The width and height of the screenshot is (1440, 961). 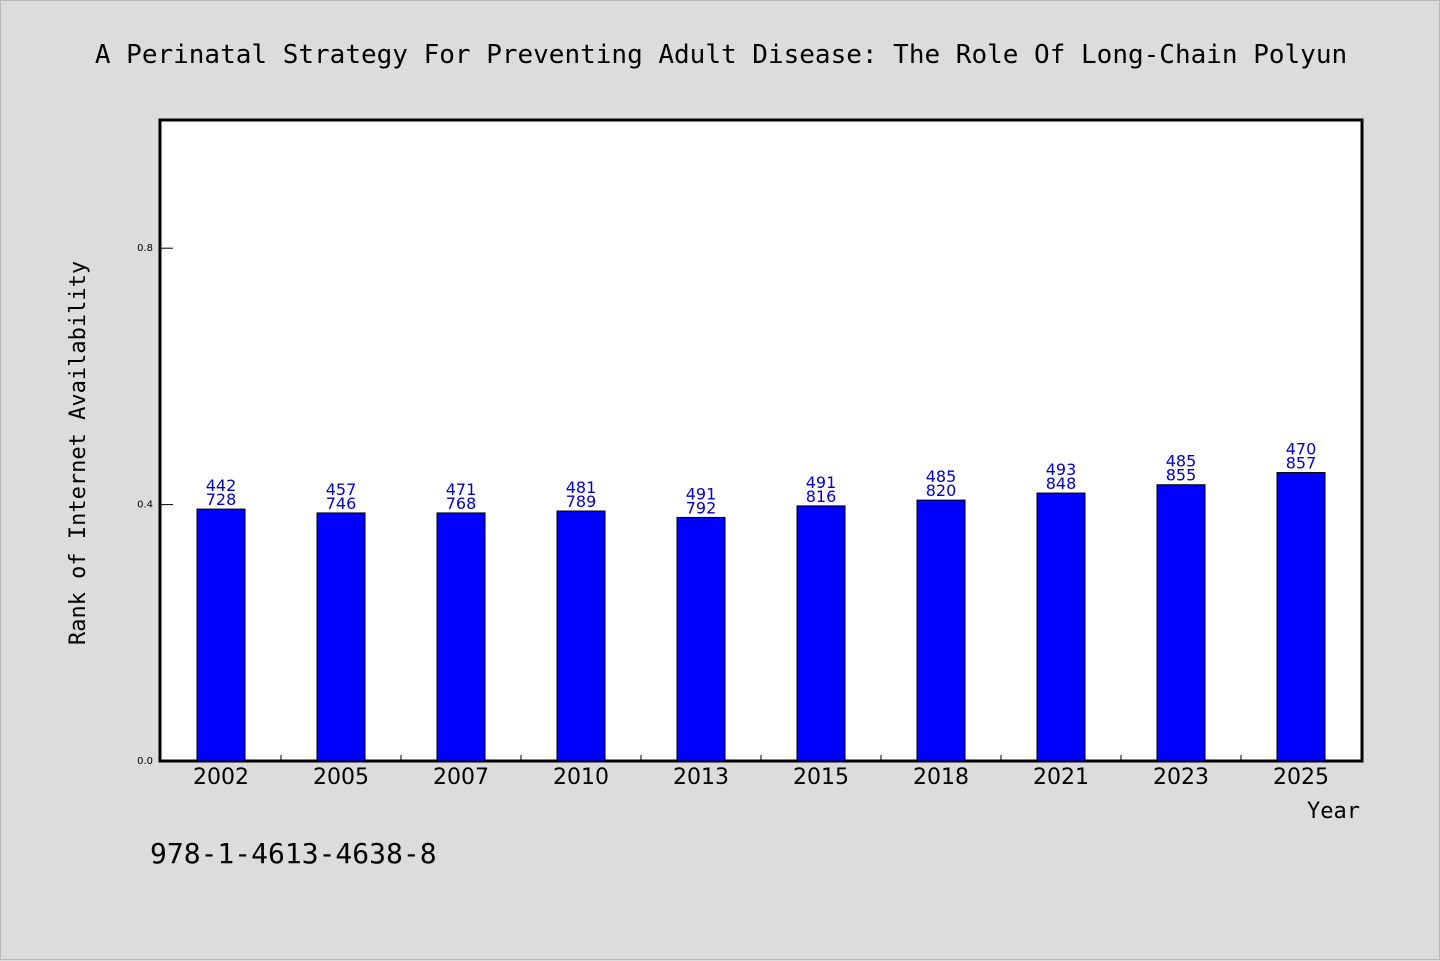 I want to click on bar-2021, so click(x=1061, y=627).